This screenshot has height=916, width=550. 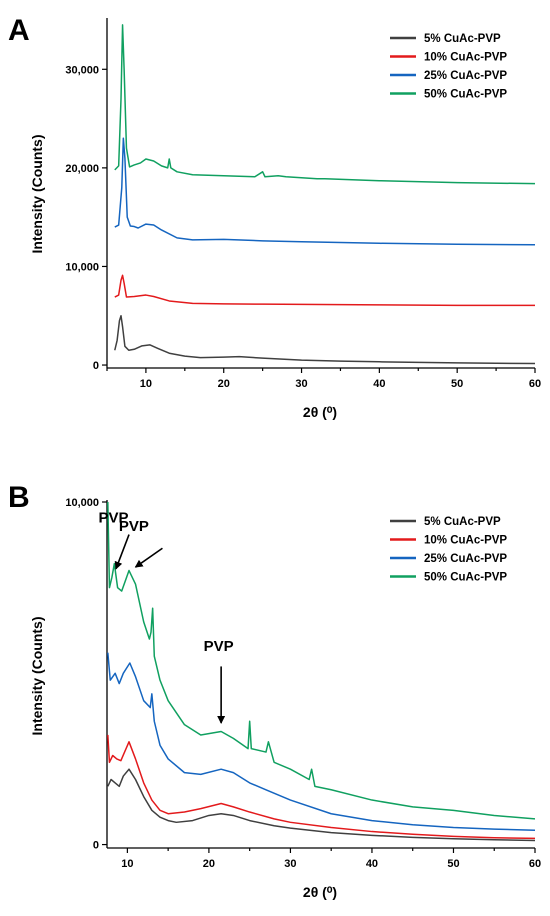 I want to click on panel-letter: A, so click(x=19, y=30).